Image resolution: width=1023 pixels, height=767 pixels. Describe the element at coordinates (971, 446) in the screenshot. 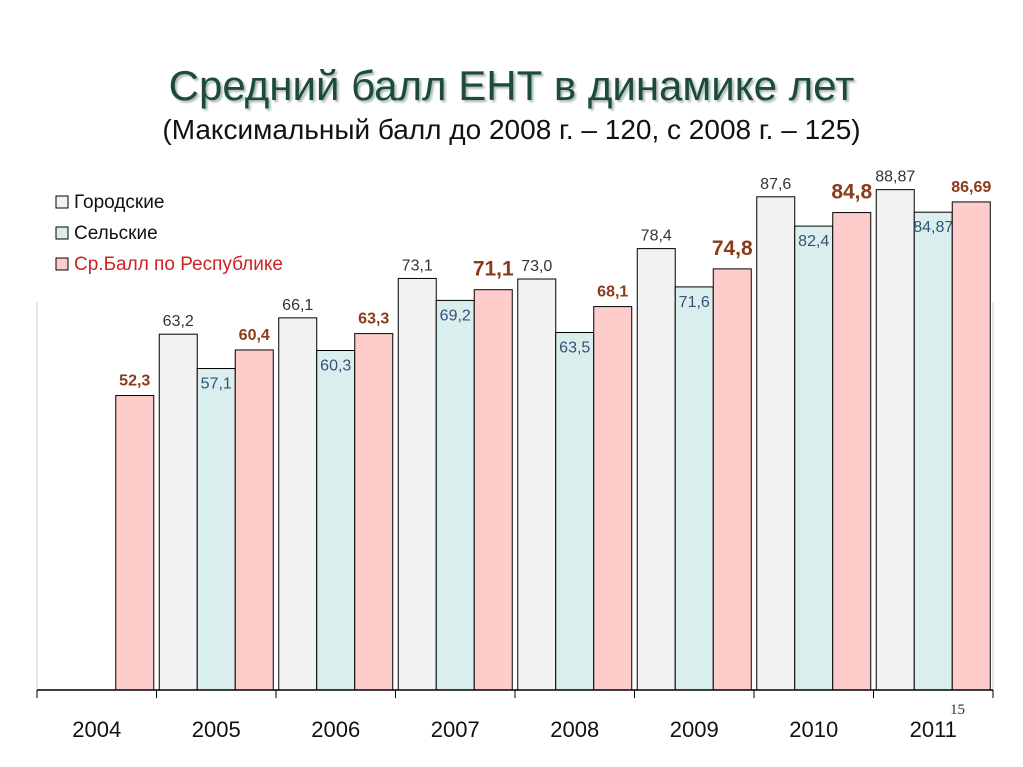

I see `bar-2011-s2` at that location.